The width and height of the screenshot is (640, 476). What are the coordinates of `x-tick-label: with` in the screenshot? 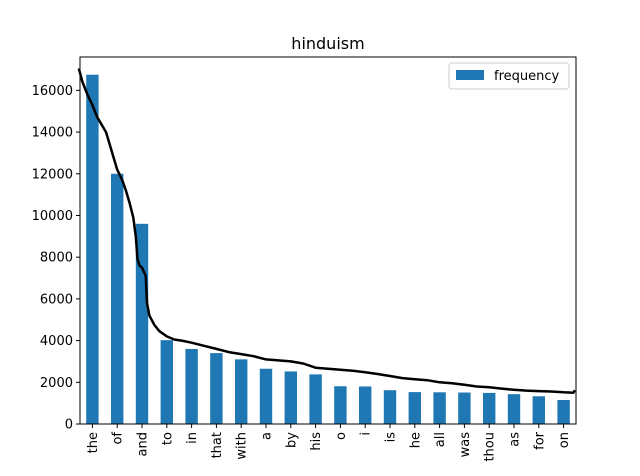 It's located at (242, 446).